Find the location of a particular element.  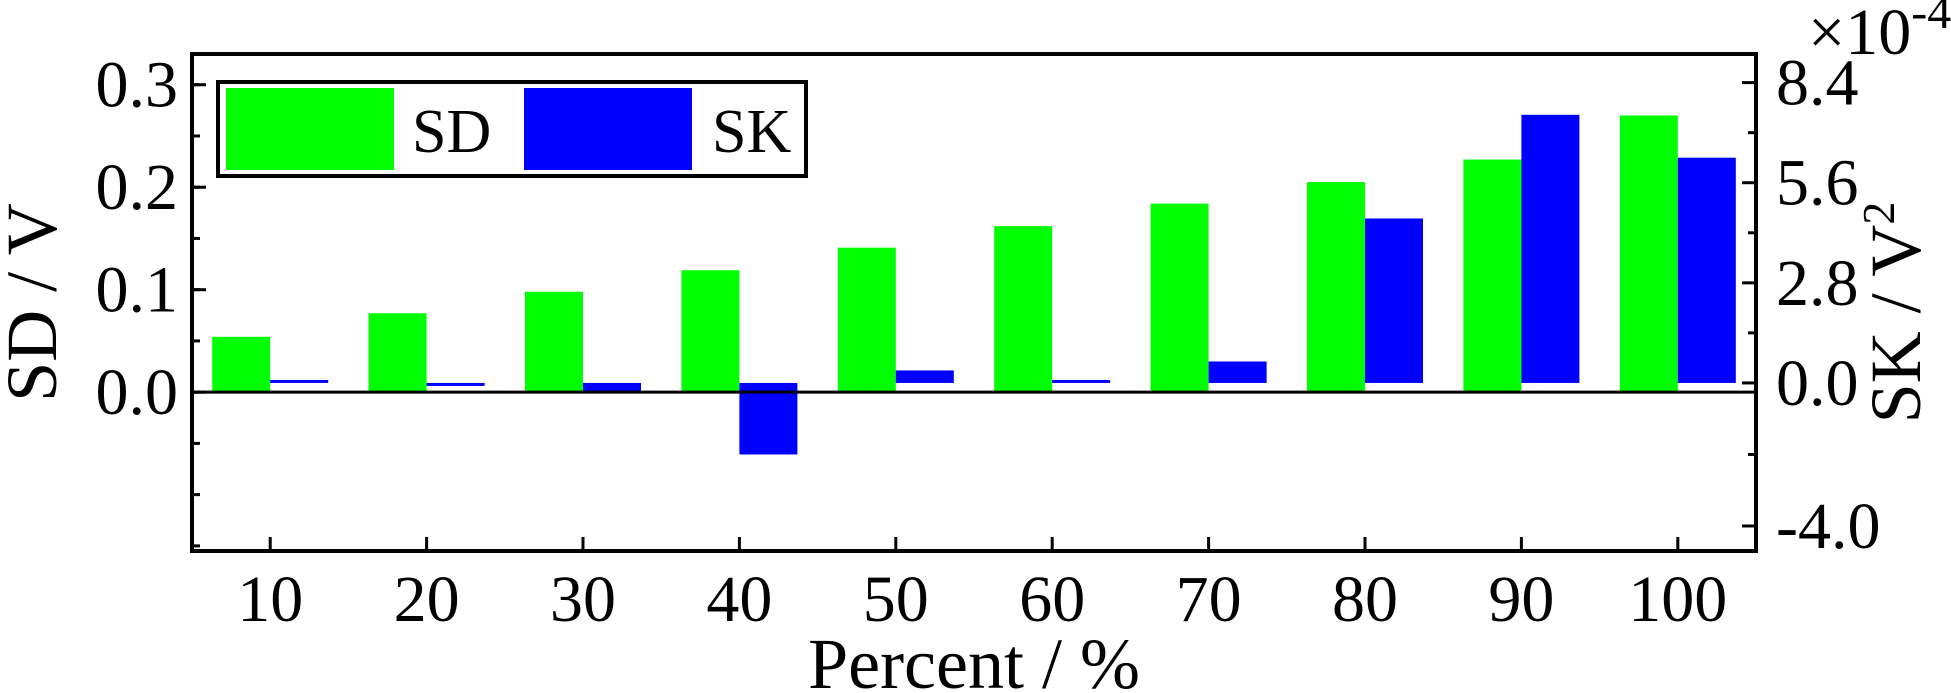

x-tick-label: 40 is located at coordinates (739, 599).